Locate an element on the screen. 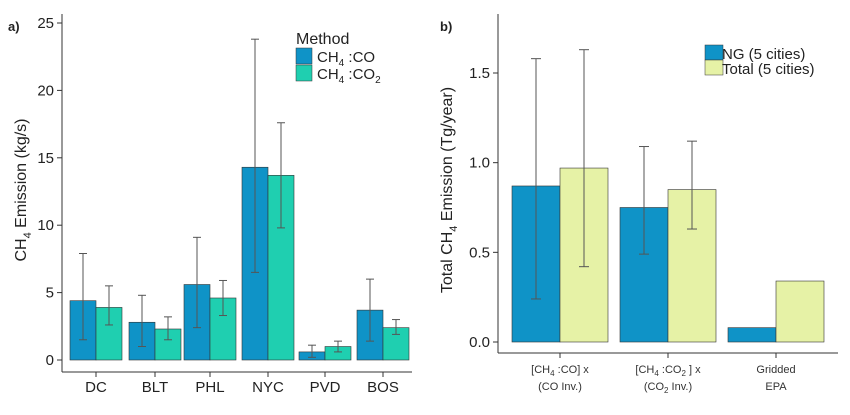  panel-b-legend: NG (5 cities) Total (5 cities) is located at coordinates (759, 61).